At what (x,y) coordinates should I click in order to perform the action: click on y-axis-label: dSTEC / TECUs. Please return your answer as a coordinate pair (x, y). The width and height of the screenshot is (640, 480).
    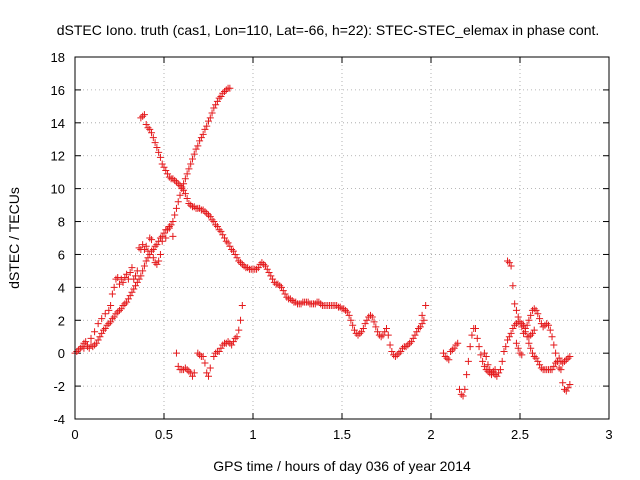
    Looking at the image, I should click on (14, 238).